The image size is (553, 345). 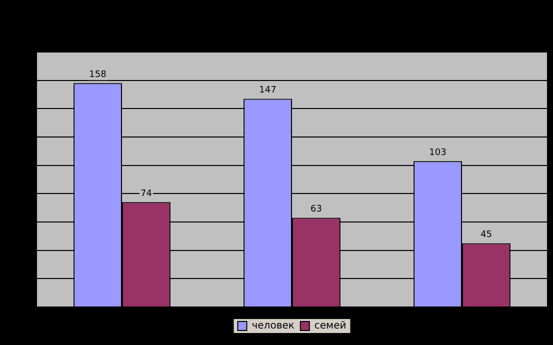 I want to click on data-label: 74, so click(x=146, y=194).